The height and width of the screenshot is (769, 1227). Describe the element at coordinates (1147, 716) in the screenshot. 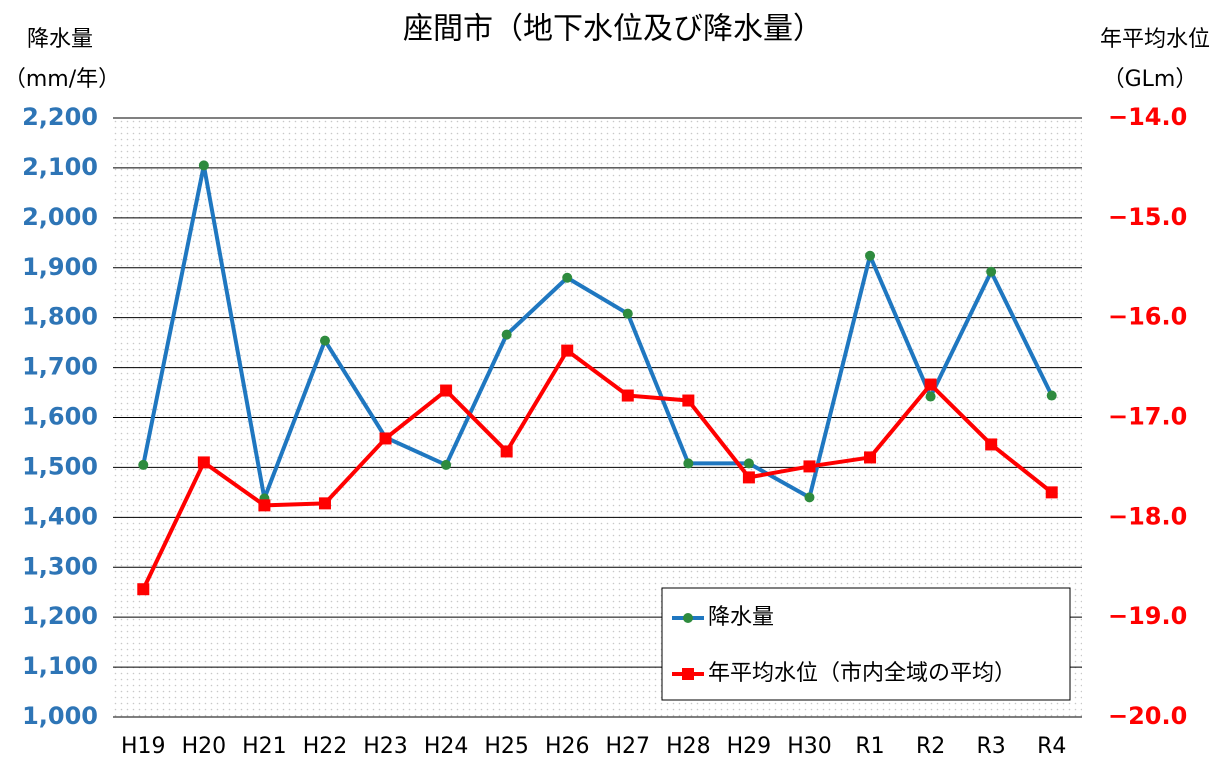

I see `y2-tick-label: −20.0` at that location.